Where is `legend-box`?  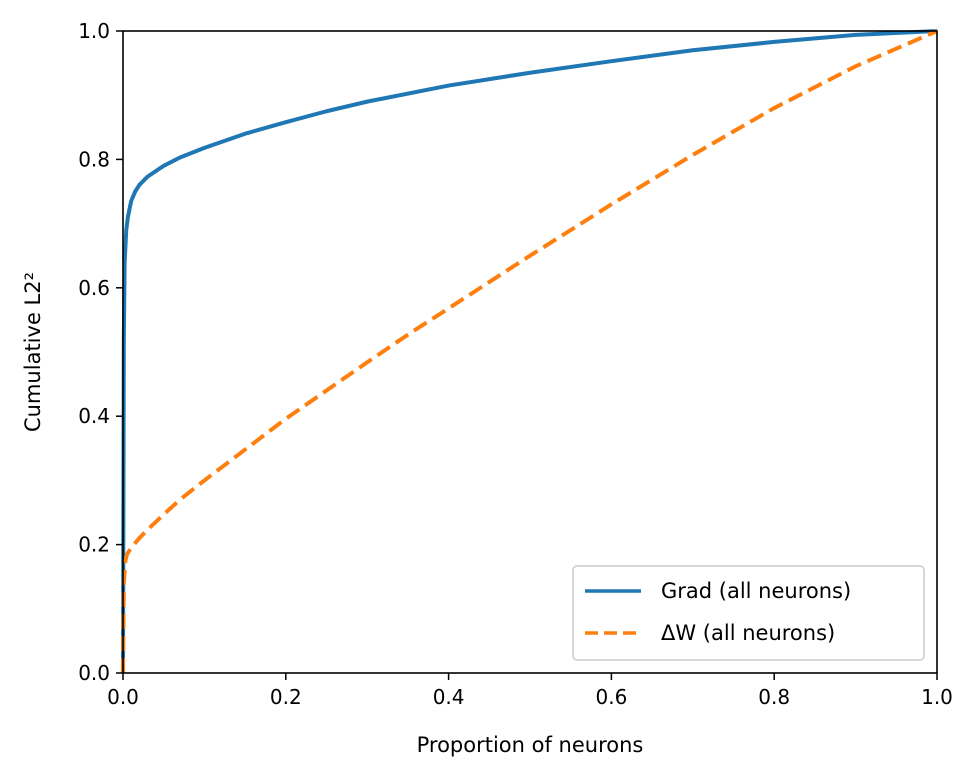 legend-box is located at coordinates (748, 613).